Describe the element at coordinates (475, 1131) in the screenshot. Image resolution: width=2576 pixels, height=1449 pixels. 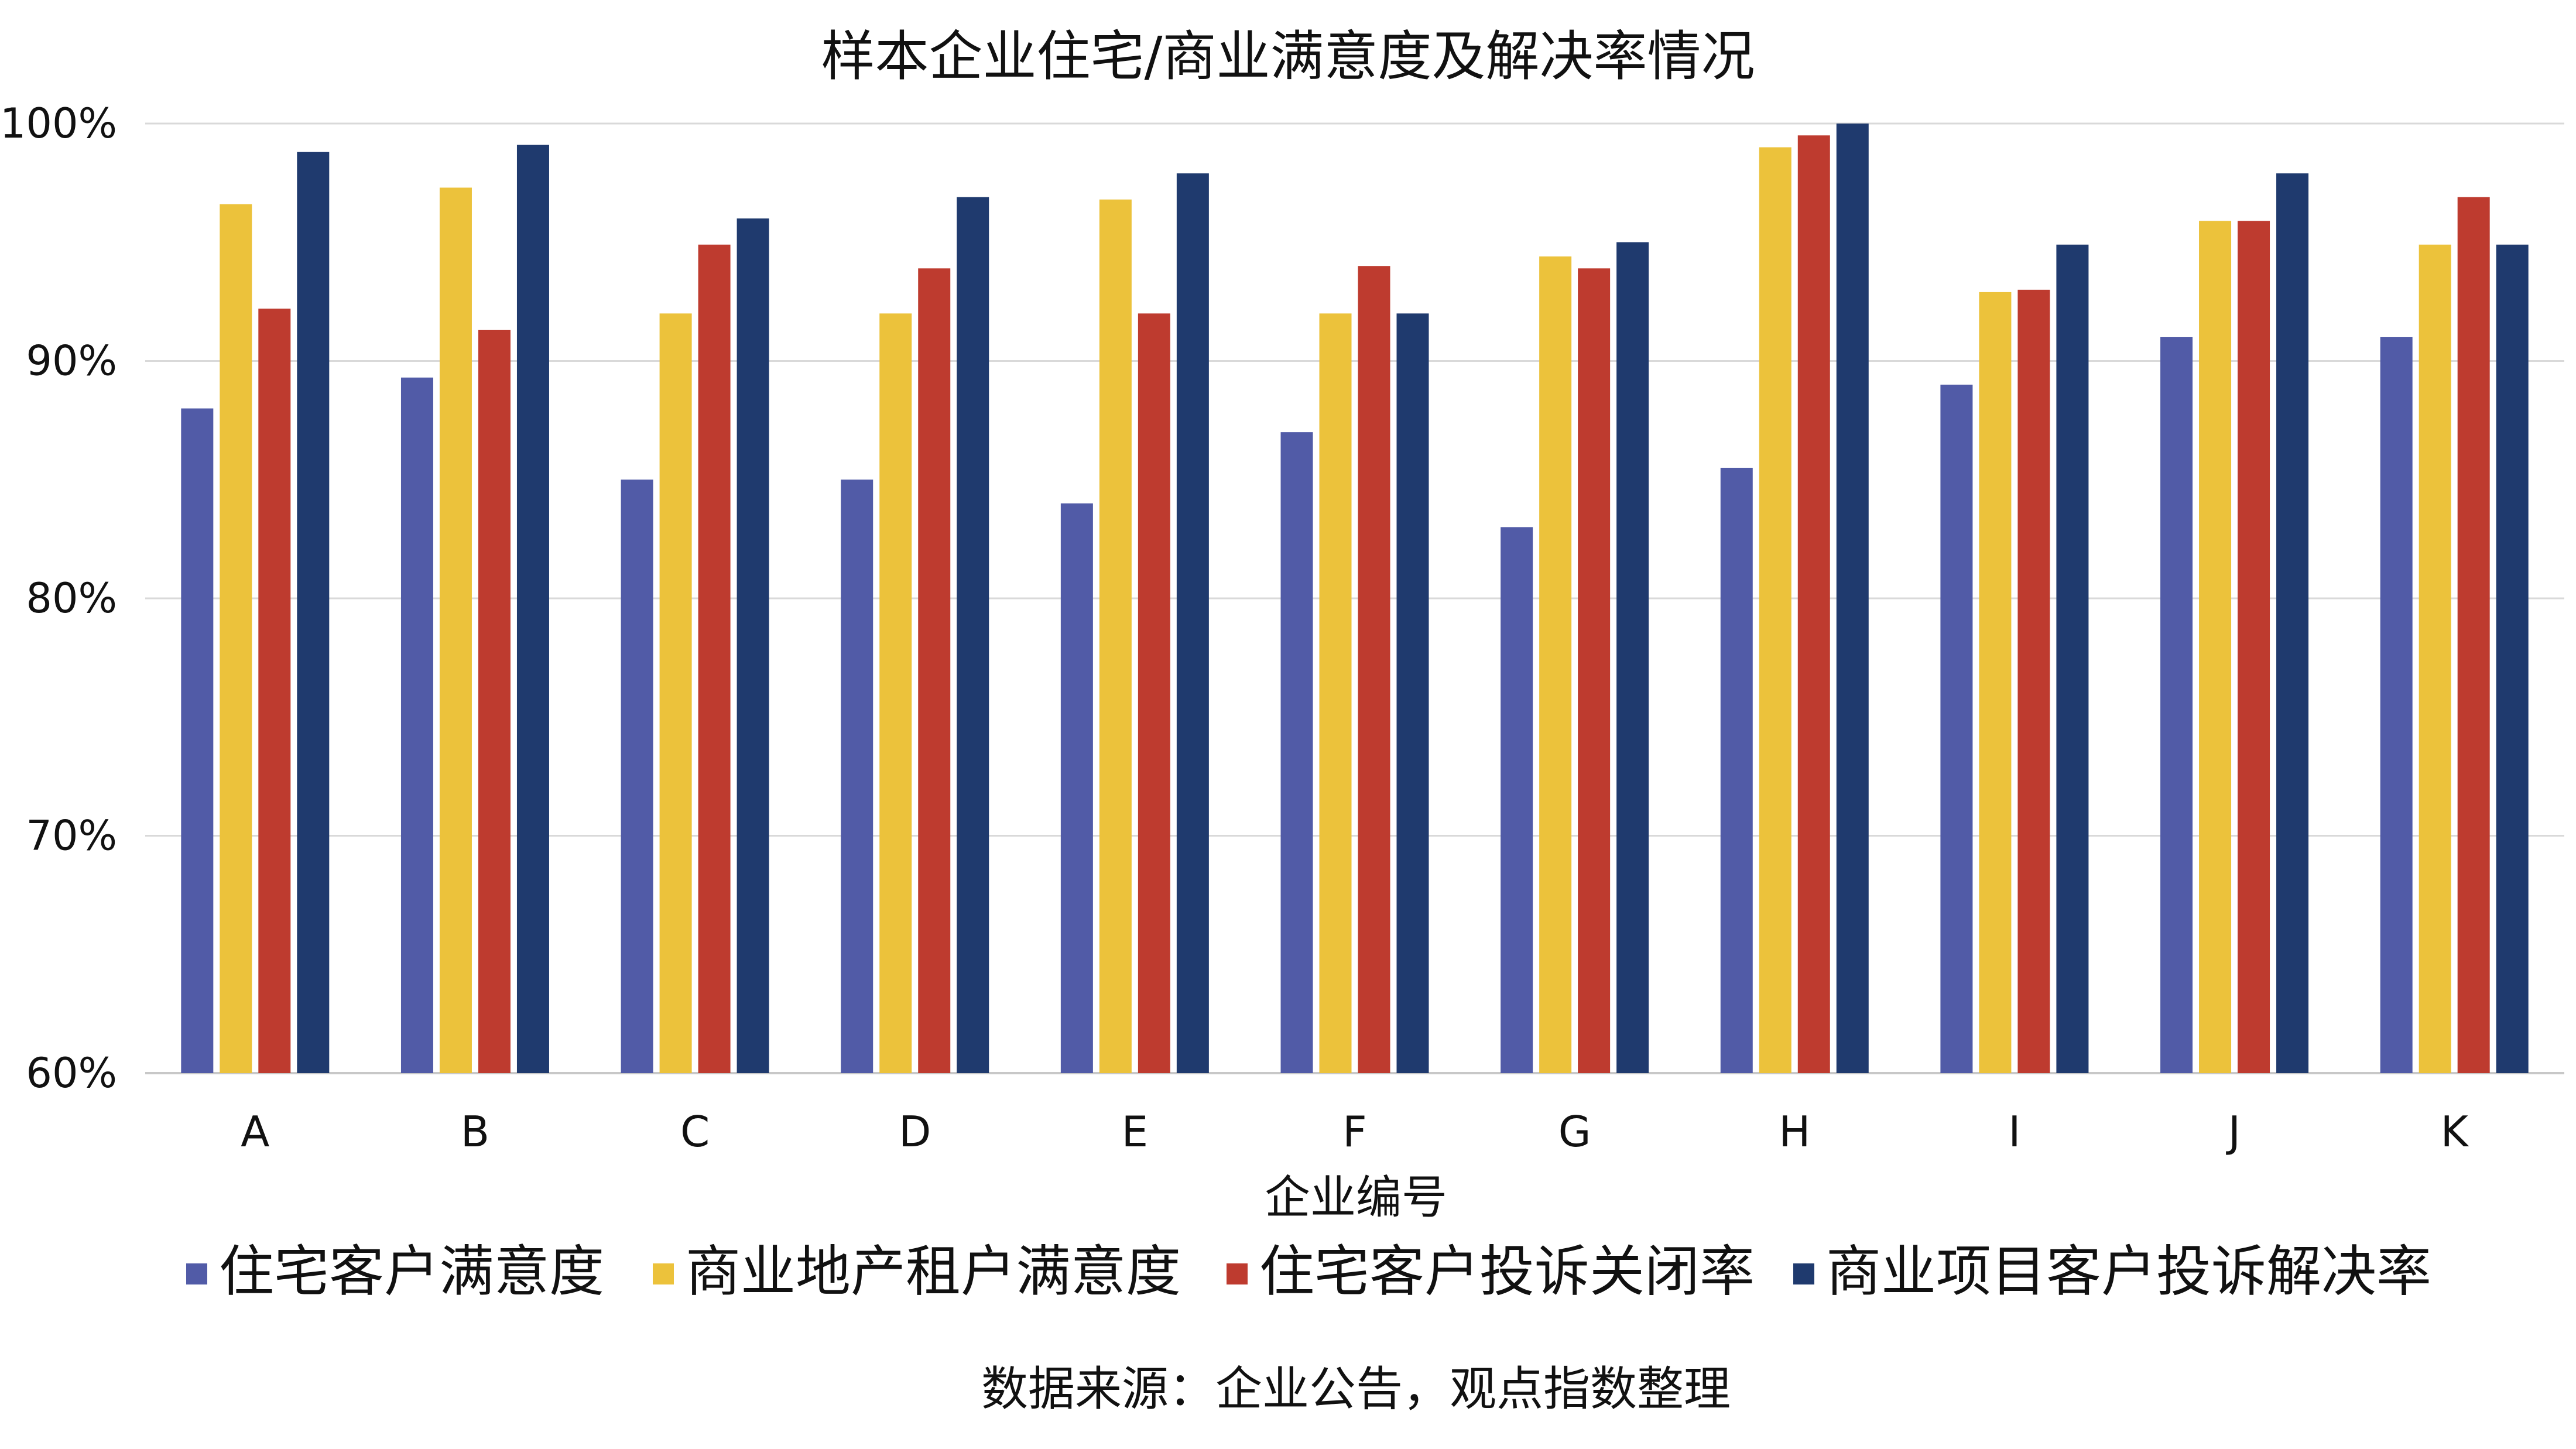
I see `x-tick-label: B` at that location.